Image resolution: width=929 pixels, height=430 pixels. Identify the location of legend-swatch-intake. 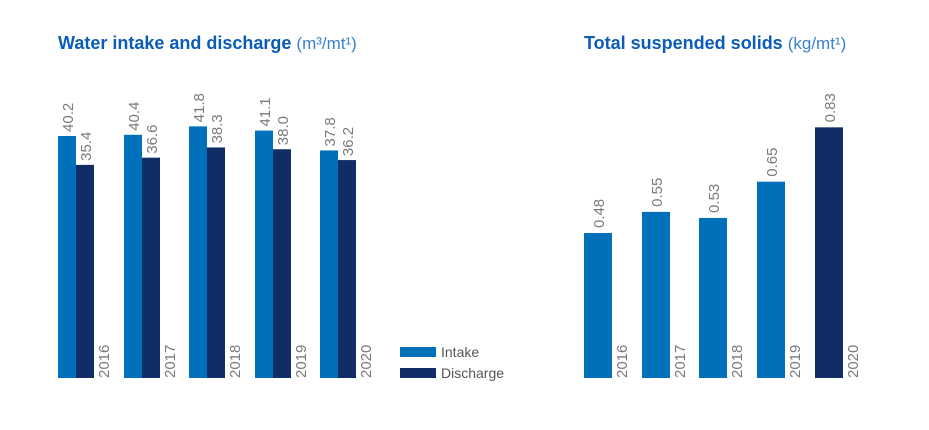
(418, 352).